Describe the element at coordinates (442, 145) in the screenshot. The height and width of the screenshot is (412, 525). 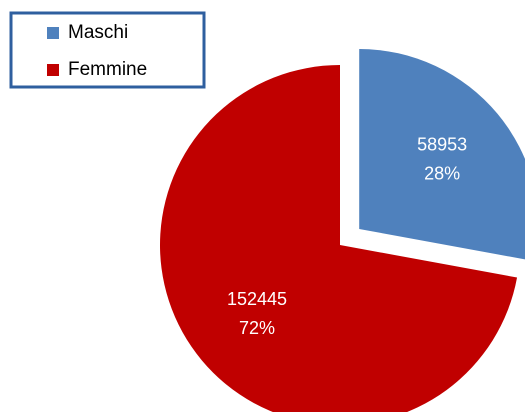
I see `data-label: 58953` at that location.